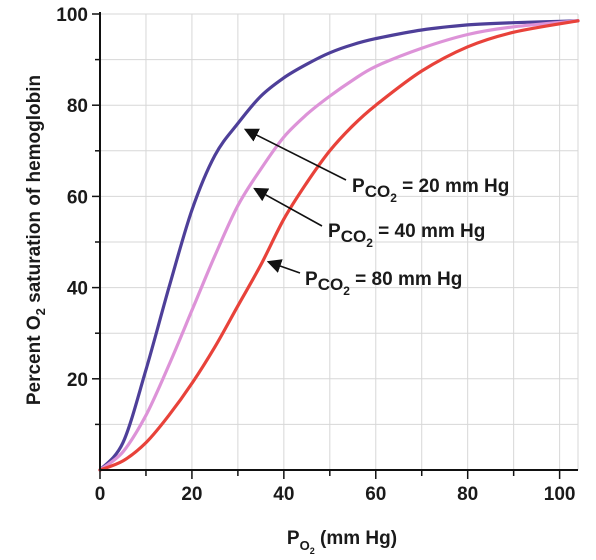 This screenshot has width=596, height=560. I want to click on x-label-main: P, so click(293, 538).